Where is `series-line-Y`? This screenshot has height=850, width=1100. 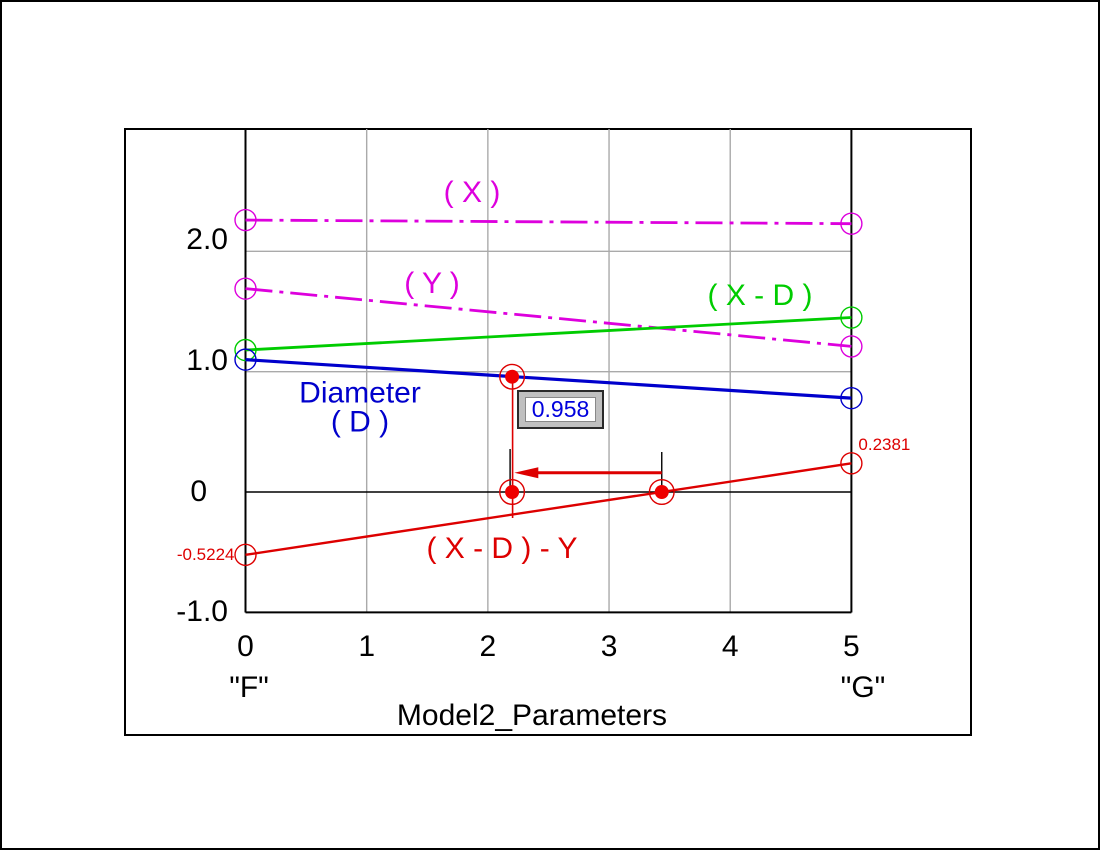 series-line-Y is located at coordinates (548, 317).